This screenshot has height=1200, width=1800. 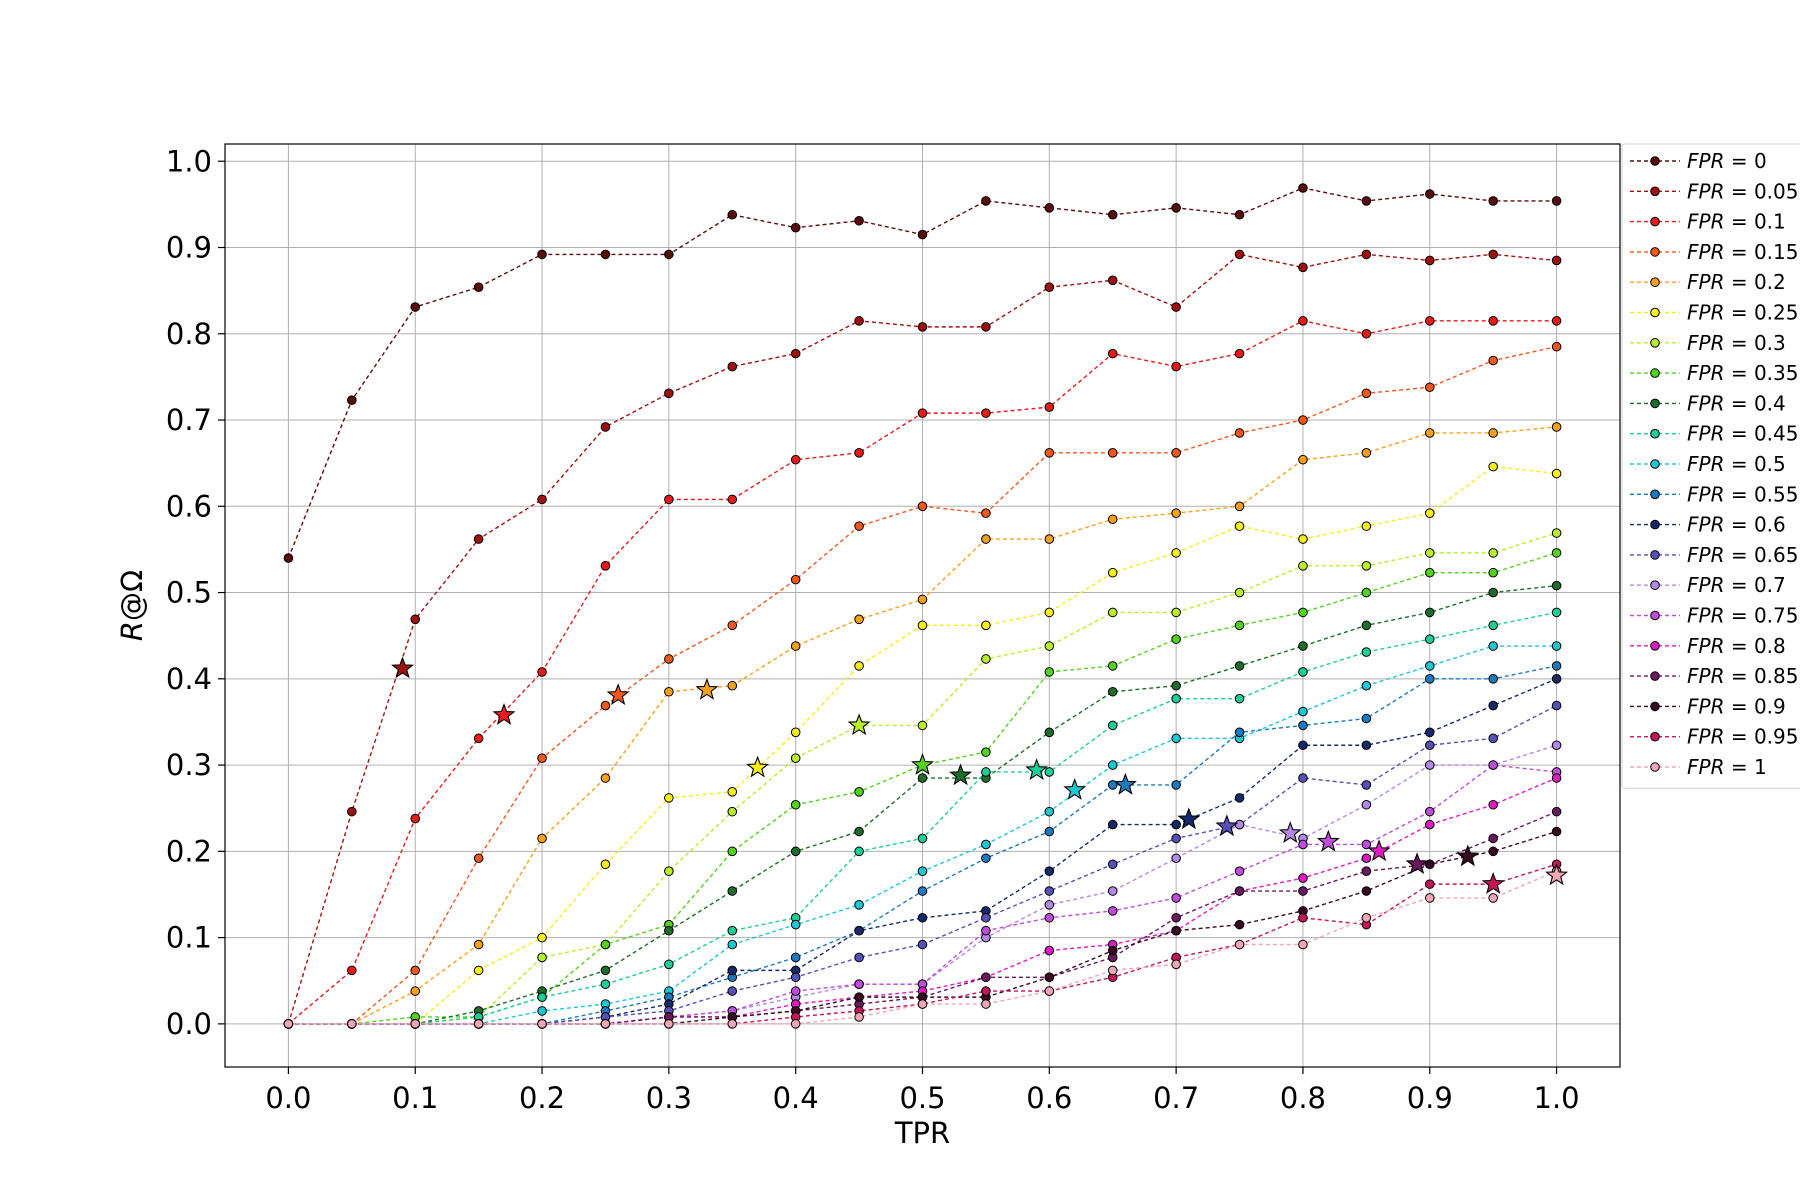 What do you see at coordinates (189, 420) in the screenshot?
I see `y-tick-label: 0.7` at bounding box center [189, 420].